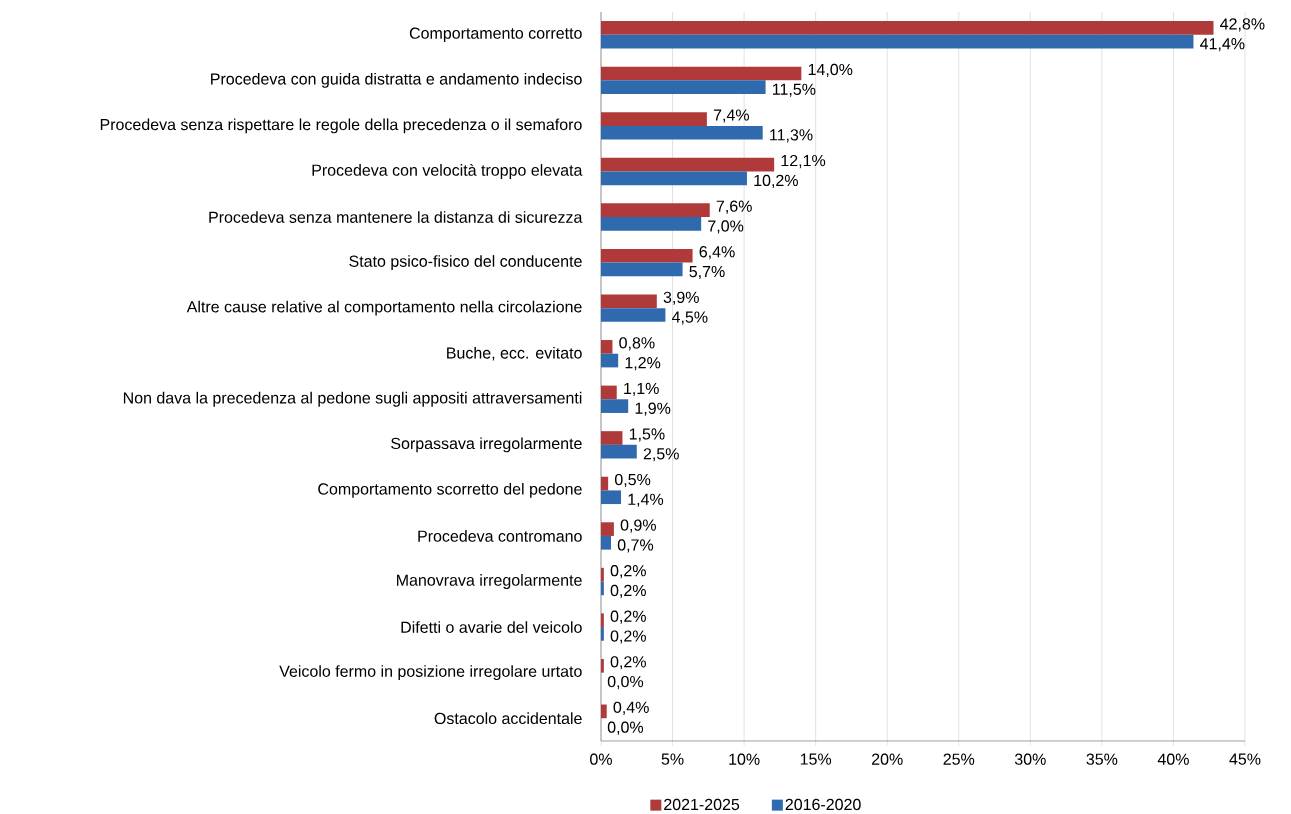 This screenshot has width=1291, height=814. Describe the element at coordinates (726, 227) in the screenshot. I see `data-label: 7,0%` at that location.